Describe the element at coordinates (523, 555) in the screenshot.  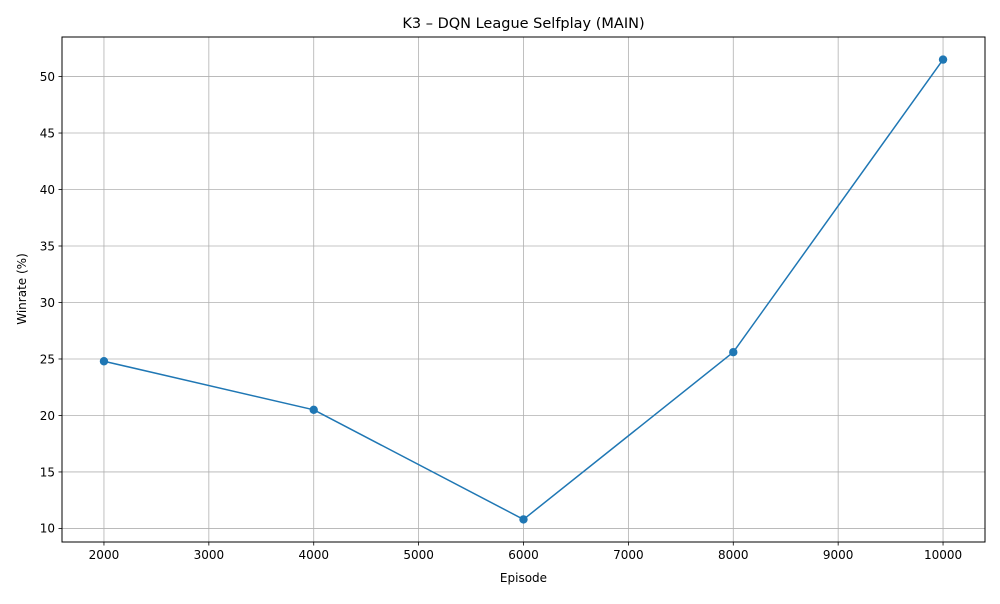
I see `x-tick-label: 6000` at that location.